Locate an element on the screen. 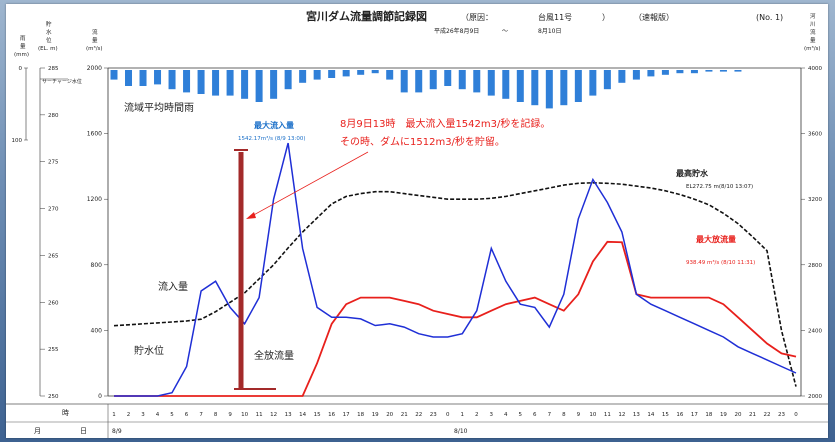 Image resolution: width=835 pixels, height=442 pixels. footer-day-1: 8/9 is located at coordinates (117, 431).